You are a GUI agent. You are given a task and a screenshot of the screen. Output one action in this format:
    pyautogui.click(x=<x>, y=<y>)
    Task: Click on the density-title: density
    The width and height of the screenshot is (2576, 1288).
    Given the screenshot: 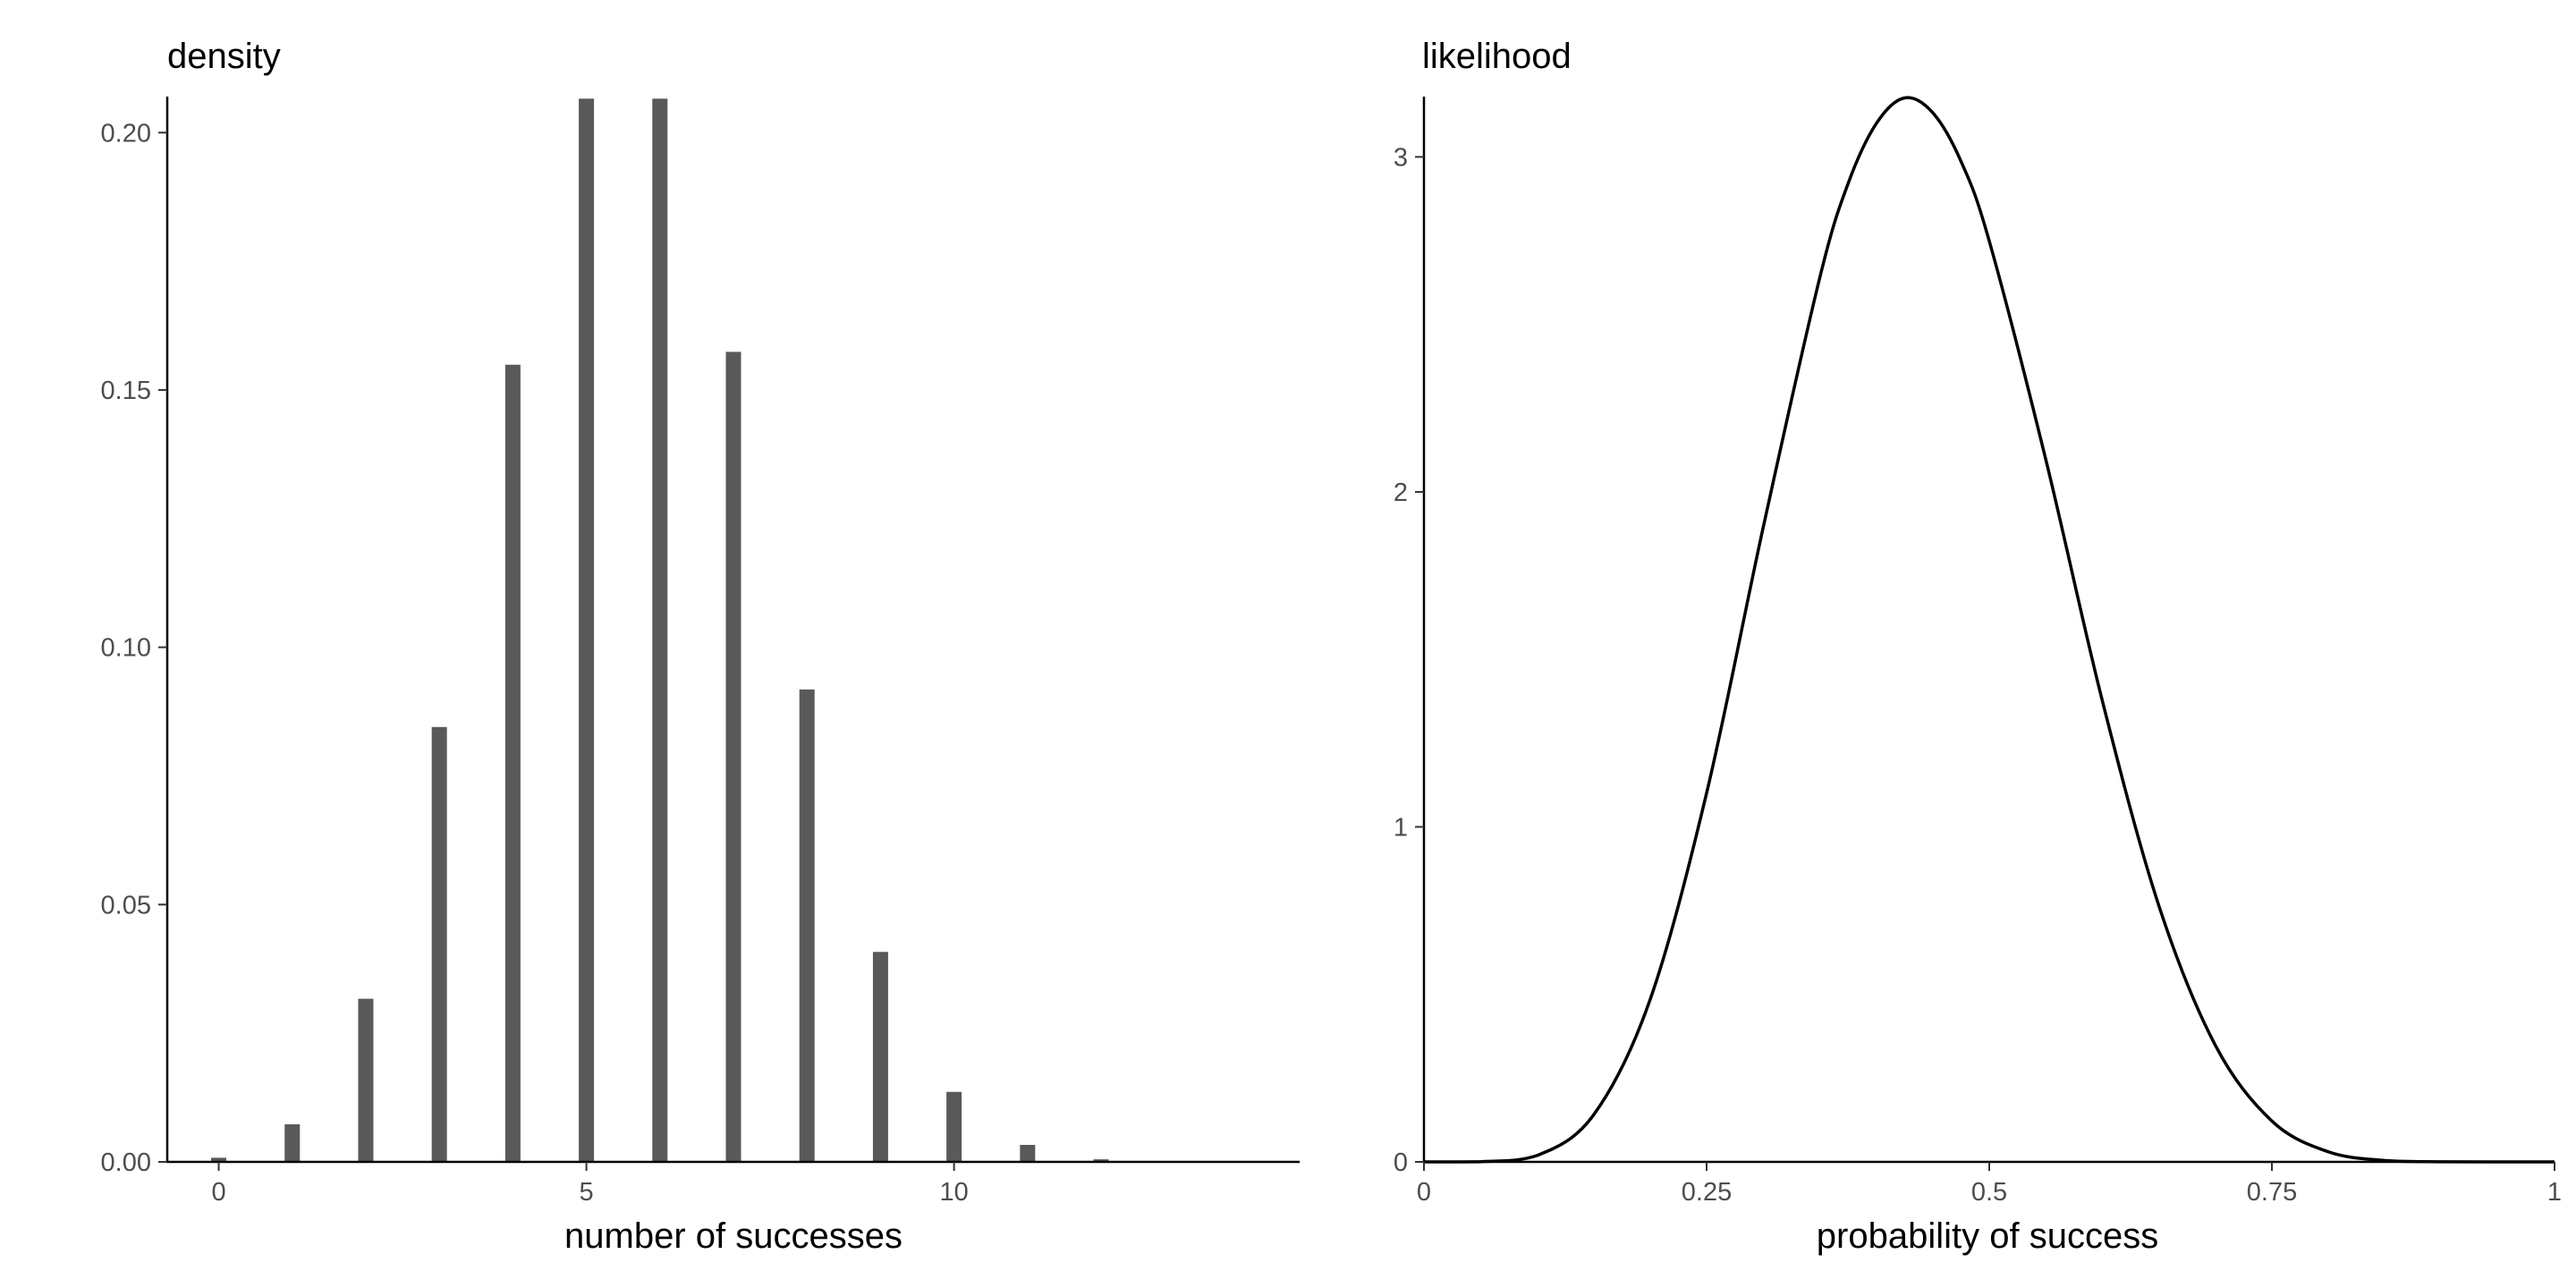 What is the action you would take?
    pyautogui.click(x=224, y=56)
    